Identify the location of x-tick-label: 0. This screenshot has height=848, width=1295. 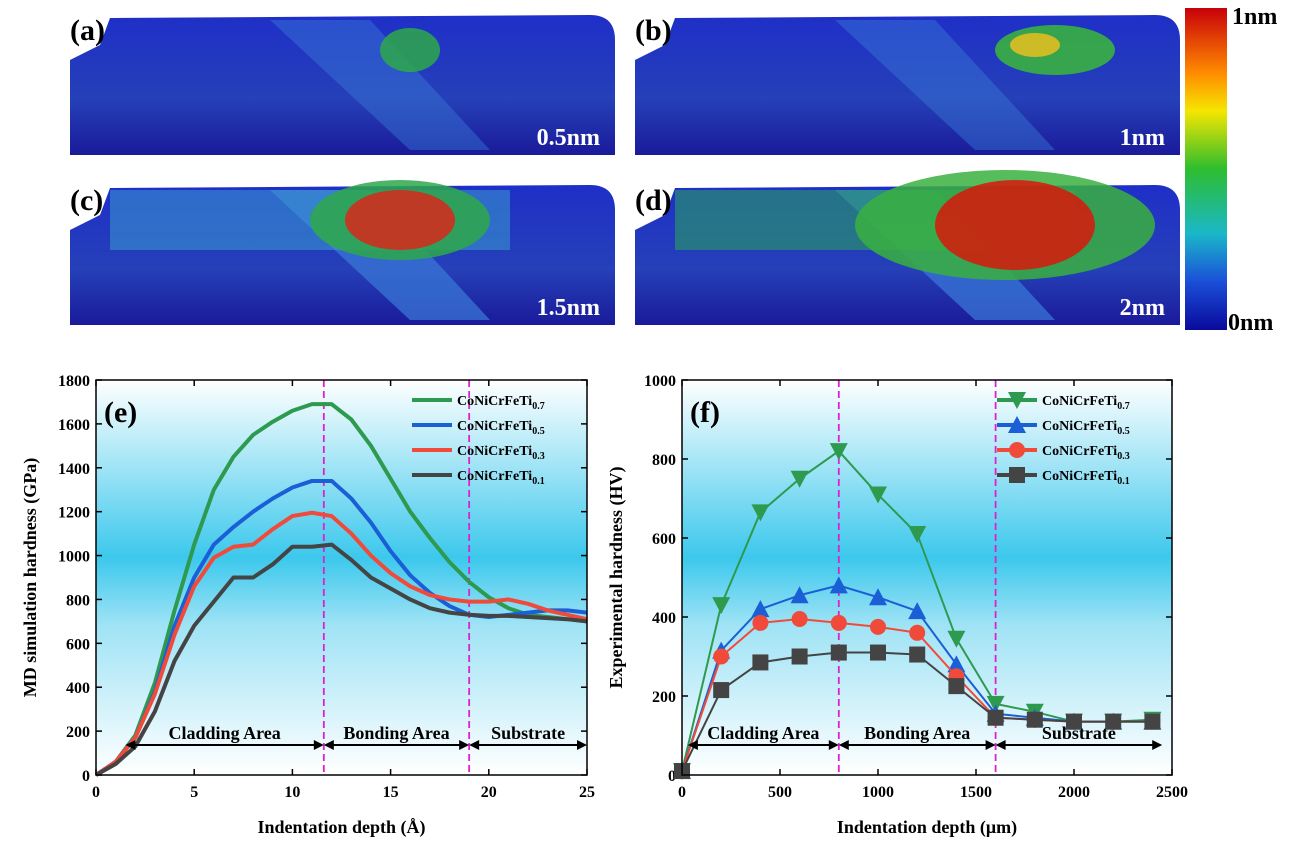
(682, 792).